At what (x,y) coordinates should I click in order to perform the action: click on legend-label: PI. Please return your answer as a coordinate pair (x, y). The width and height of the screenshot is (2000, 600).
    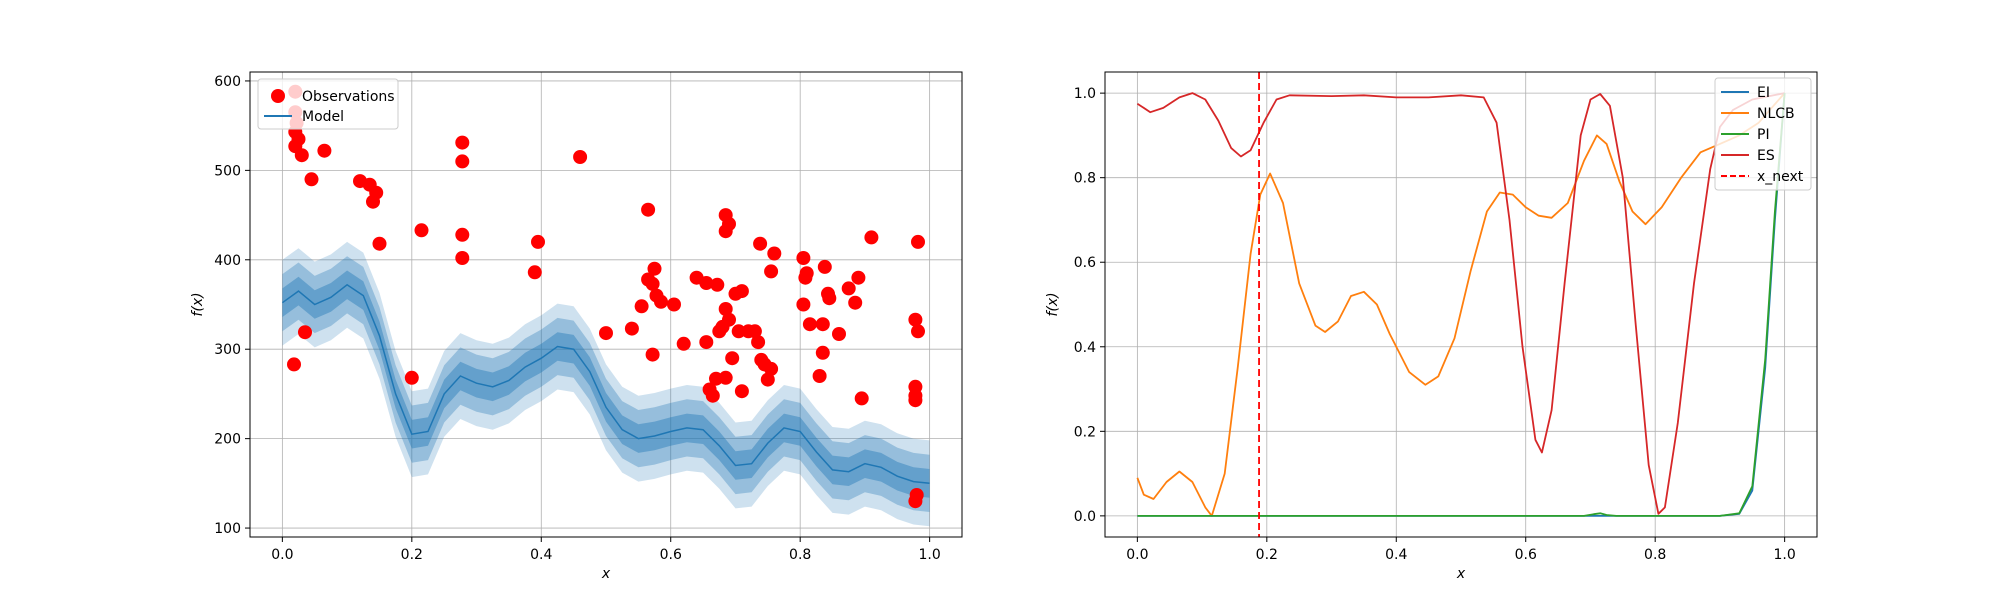
    Looking at the image, I should click on (1763, 135).